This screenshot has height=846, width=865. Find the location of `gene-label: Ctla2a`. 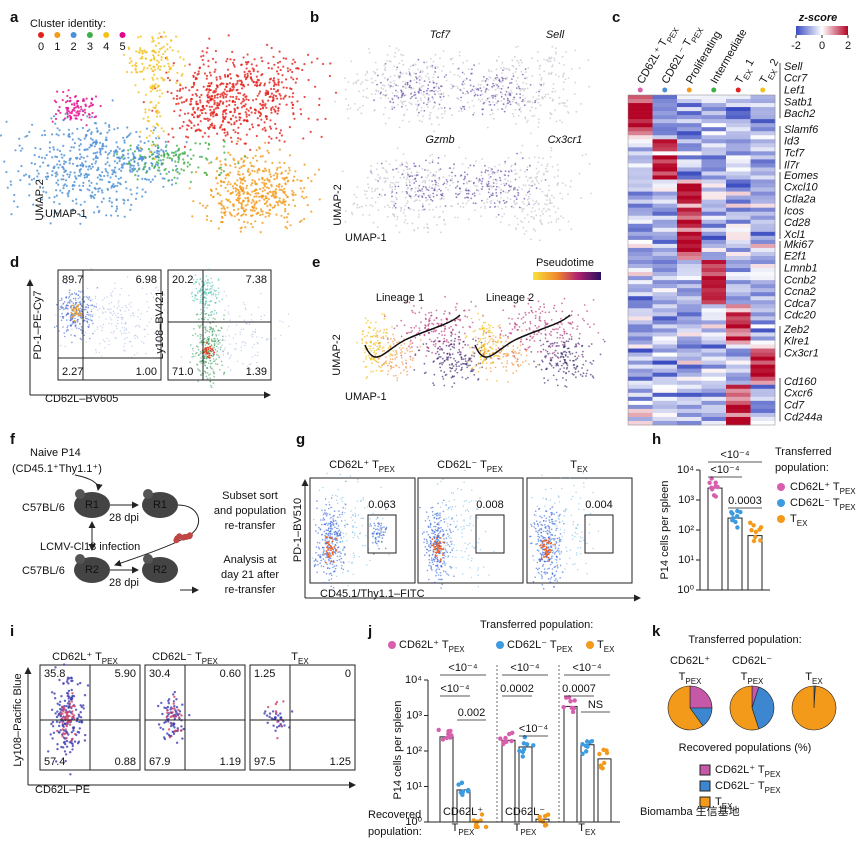

gene-label: Ctla2a is located at coordinates (800, 200).